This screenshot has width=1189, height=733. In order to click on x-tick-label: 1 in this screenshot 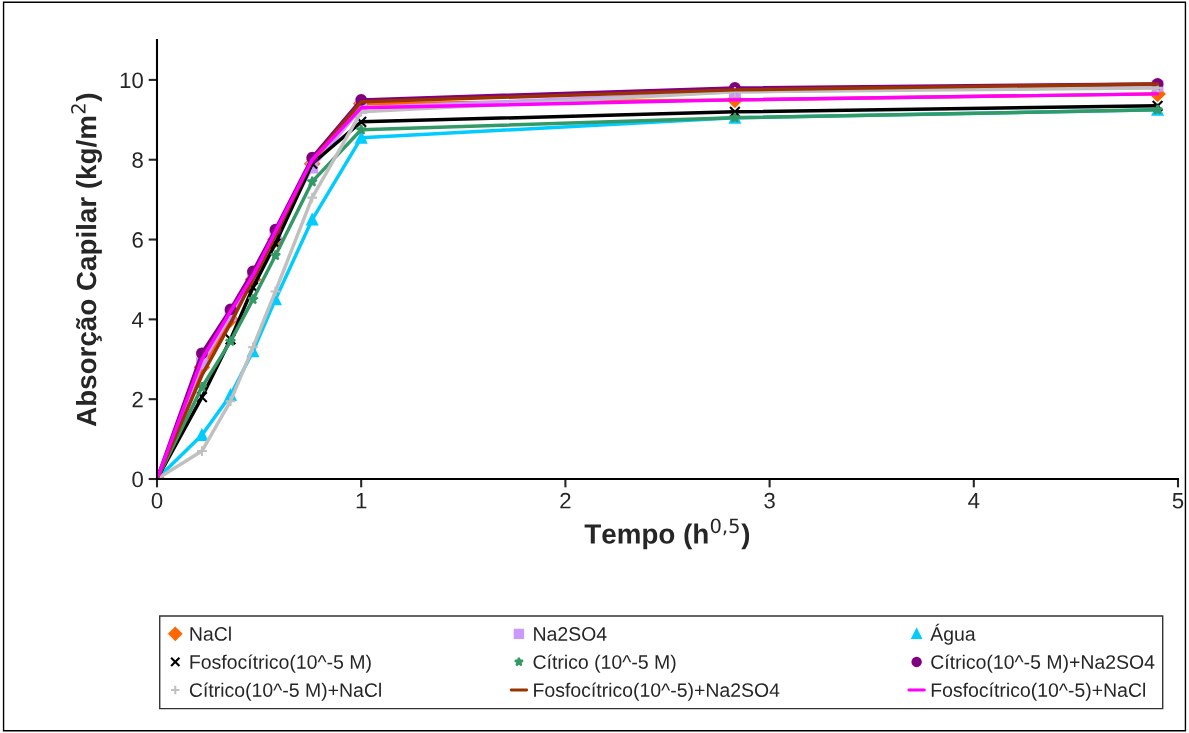, I will do `click(361, 501)`.